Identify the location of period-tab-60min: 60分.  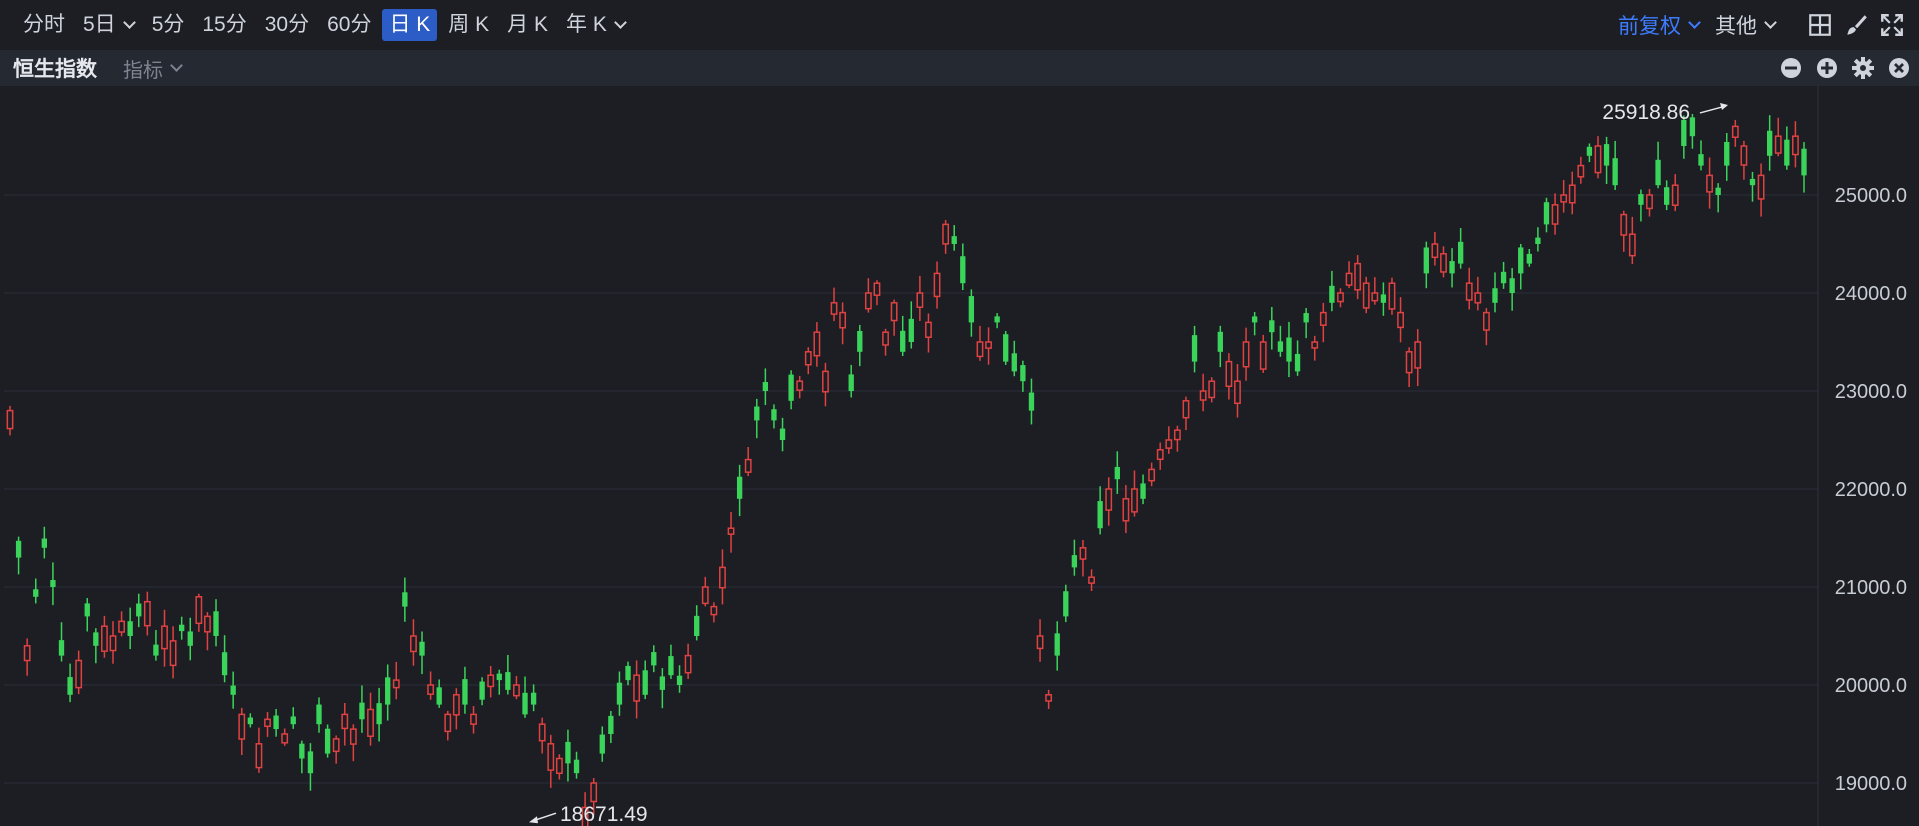
(349, 24).